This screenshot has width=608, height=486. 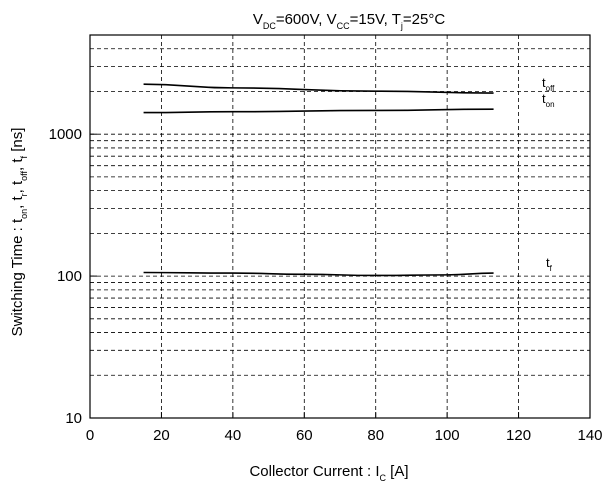 I want to click on x-tick-label: 60, so click(x=304, y=435).